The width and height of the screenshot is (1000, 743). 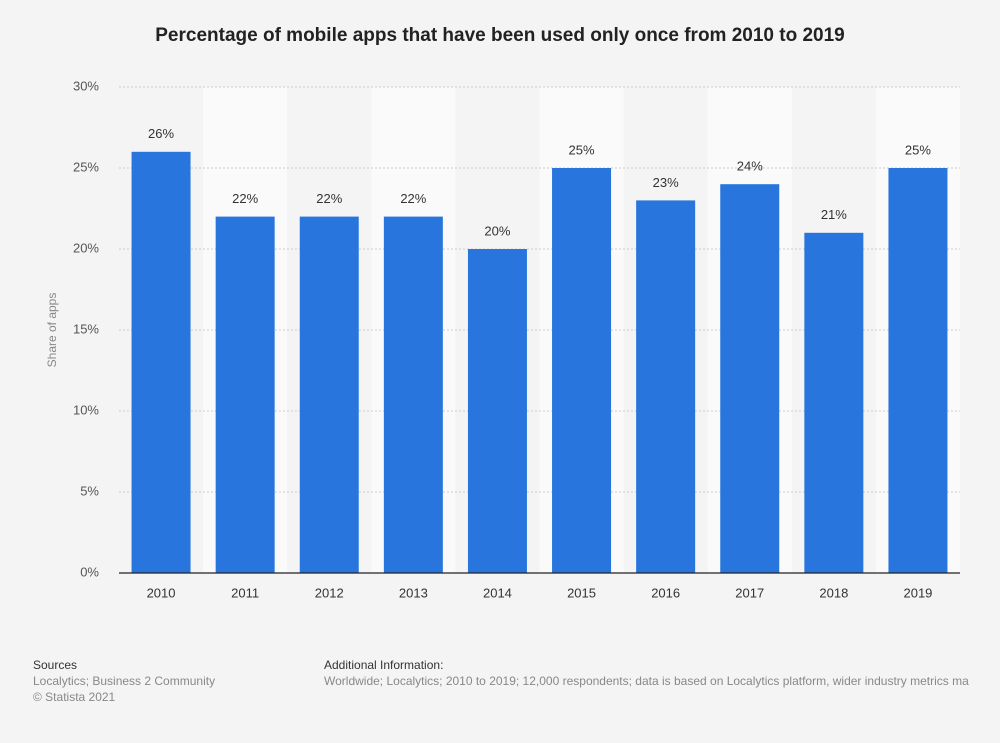 What do you see at coordinates (86, 85) in the screenshot?
I see `y-tick-label: 30%` at bounding box center [86, 85].